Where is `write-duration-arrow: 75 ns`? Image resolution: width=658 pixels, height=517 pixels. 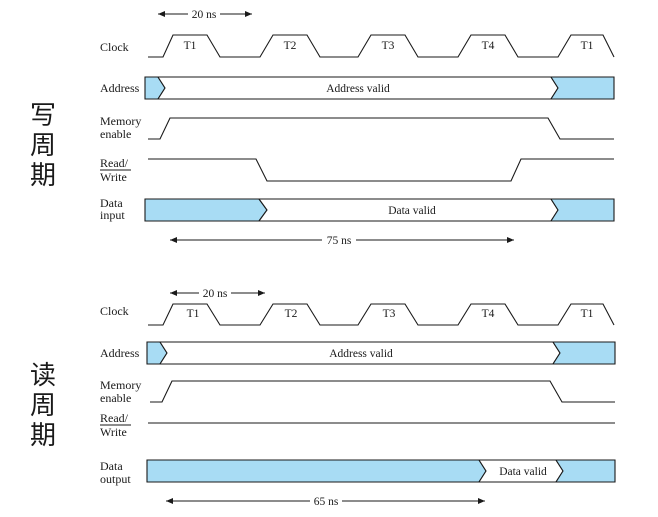
write-duration-arrow: 75 ns is located at coordinates (342, 241).